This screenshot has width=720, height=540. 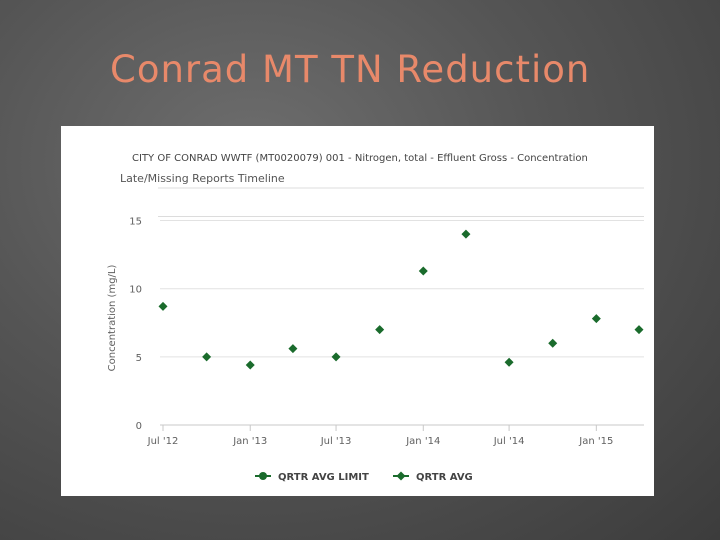 I want to click on y-tick-label: 15, so click(x=135, y=222).